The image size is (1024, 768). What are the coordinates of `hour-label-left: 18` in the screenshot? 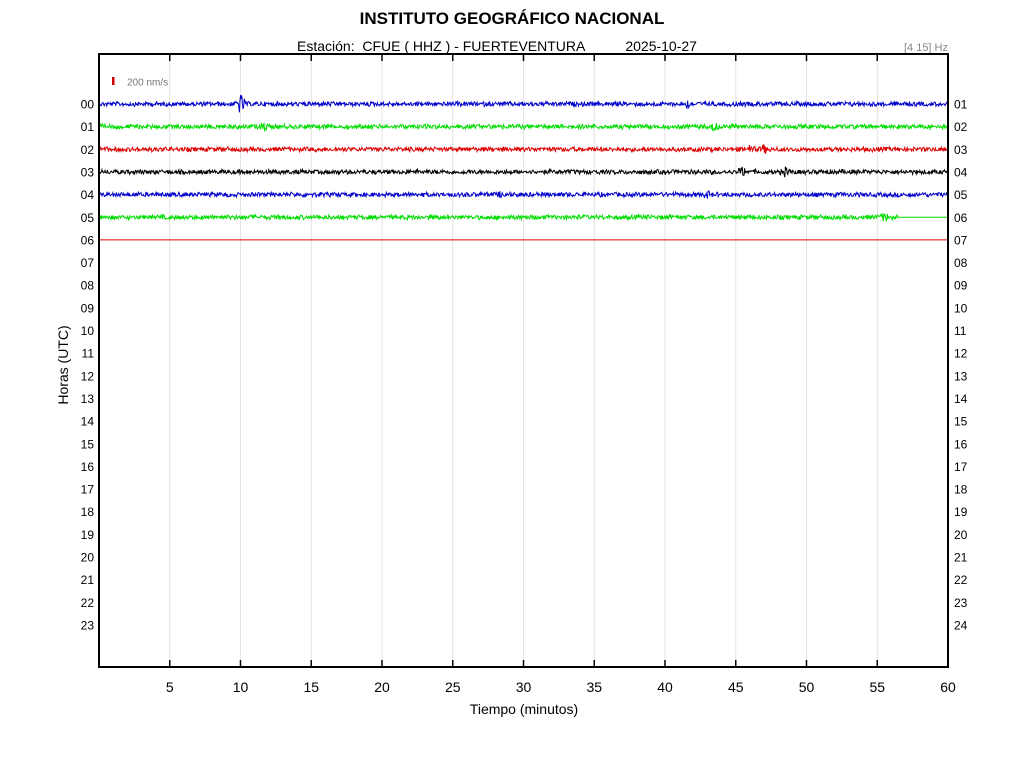 It's located at (88, 512).